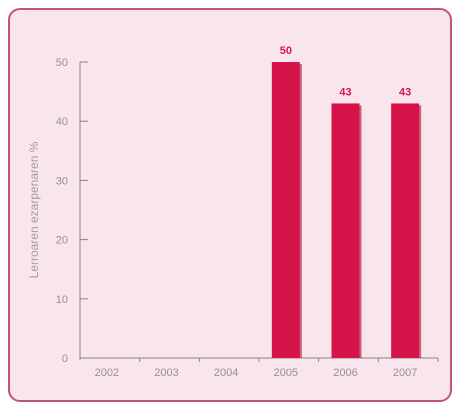  What do you see at coordinates (286, 51) in the screenshot?
I see `data-label: 50` at bounding box center [286, 51].